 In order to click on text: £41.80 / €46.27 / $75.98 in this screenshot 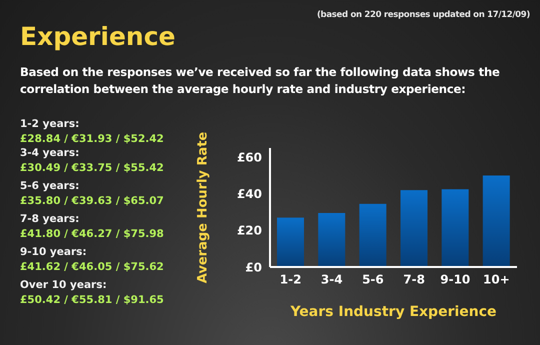, I will do `click(92, 234)`.